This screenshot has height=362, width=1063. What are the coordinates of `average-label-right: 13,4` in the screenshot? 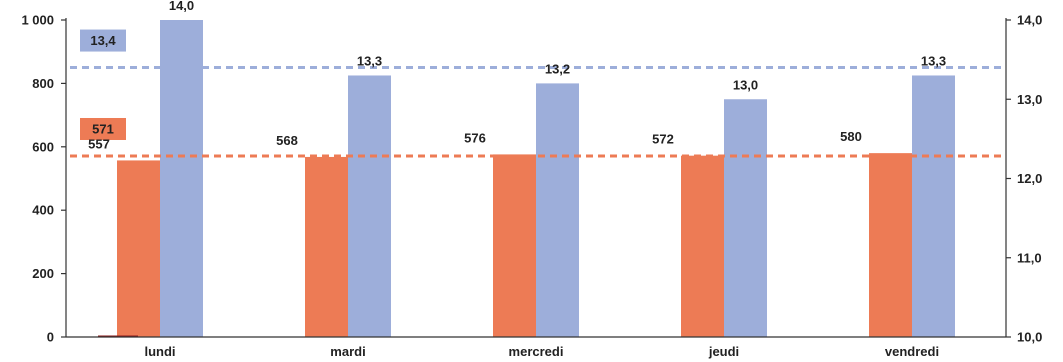 It's located at (103, 40).